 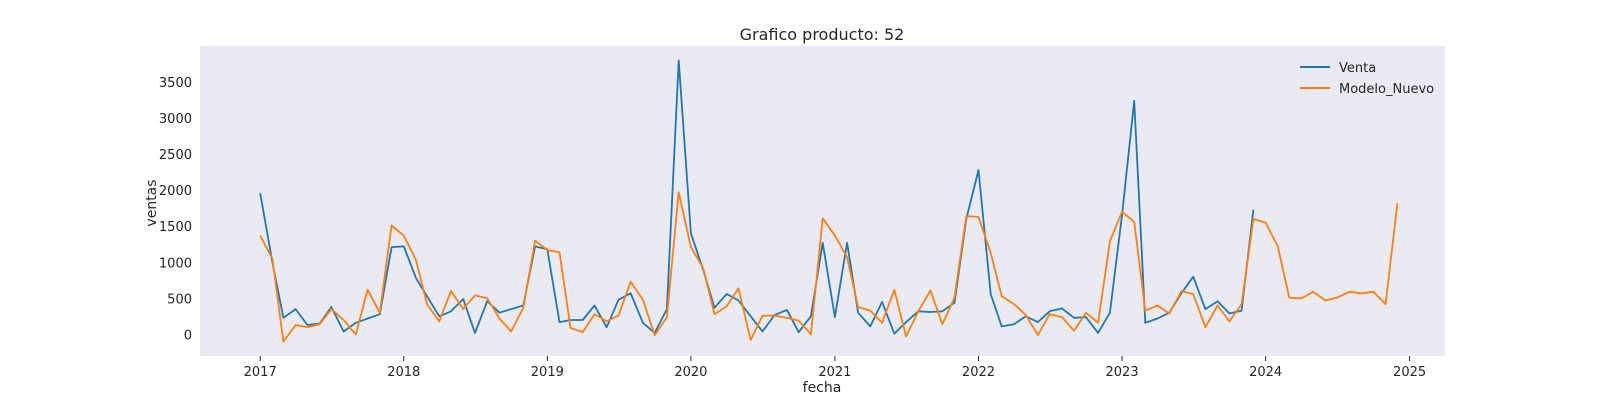 I want to click on legend: Venta Modelo_Nuevo, so click(x=1367, y=79).